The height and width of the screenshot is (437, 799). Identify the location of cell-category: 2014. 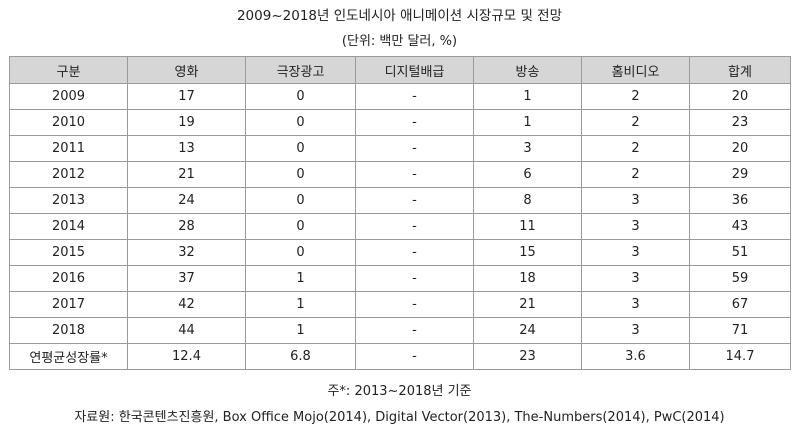
(68, 226).